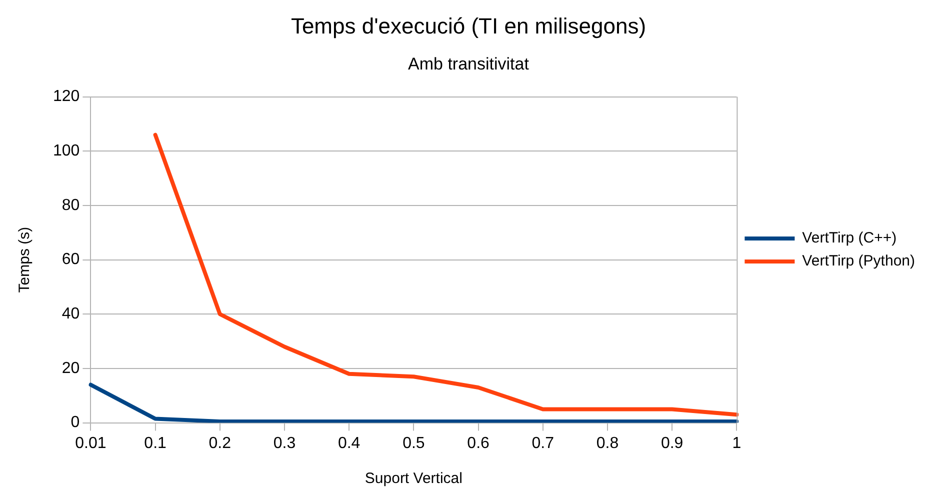 This screenshot has height=504, width=943. Describe the element at coordinates (71, 259) in the screenshot. I see `y-tick-label: 60` at that location.